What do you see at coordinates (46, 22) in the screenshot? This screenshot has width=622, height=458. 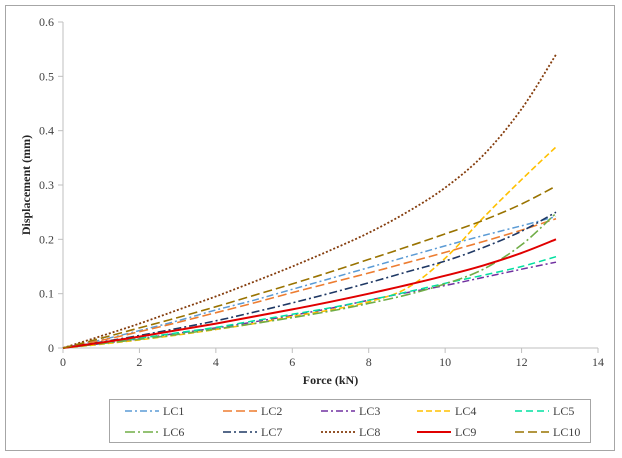 I see `y-tick-label: 0.6` at bounding box center [46, 22].